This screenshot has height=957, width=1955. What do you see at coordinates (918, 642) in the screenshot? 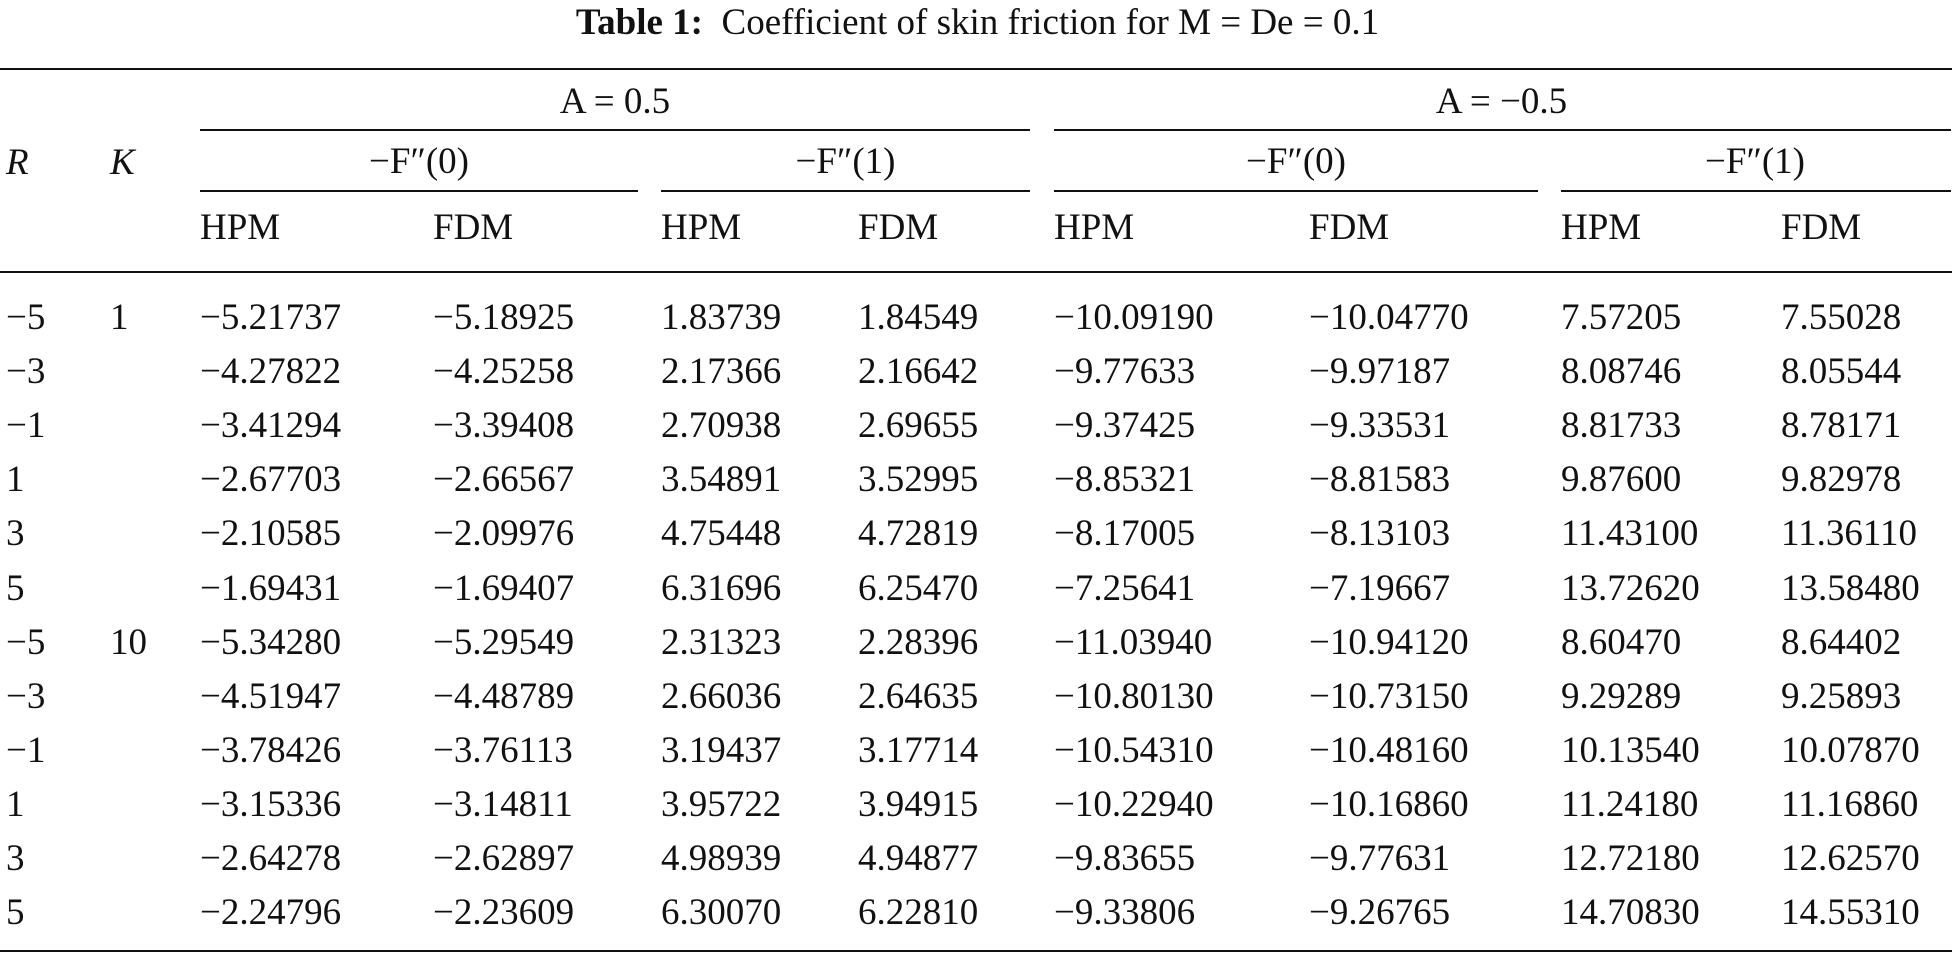
I see `cell: 2.28396` at bounding box center [918, 642].